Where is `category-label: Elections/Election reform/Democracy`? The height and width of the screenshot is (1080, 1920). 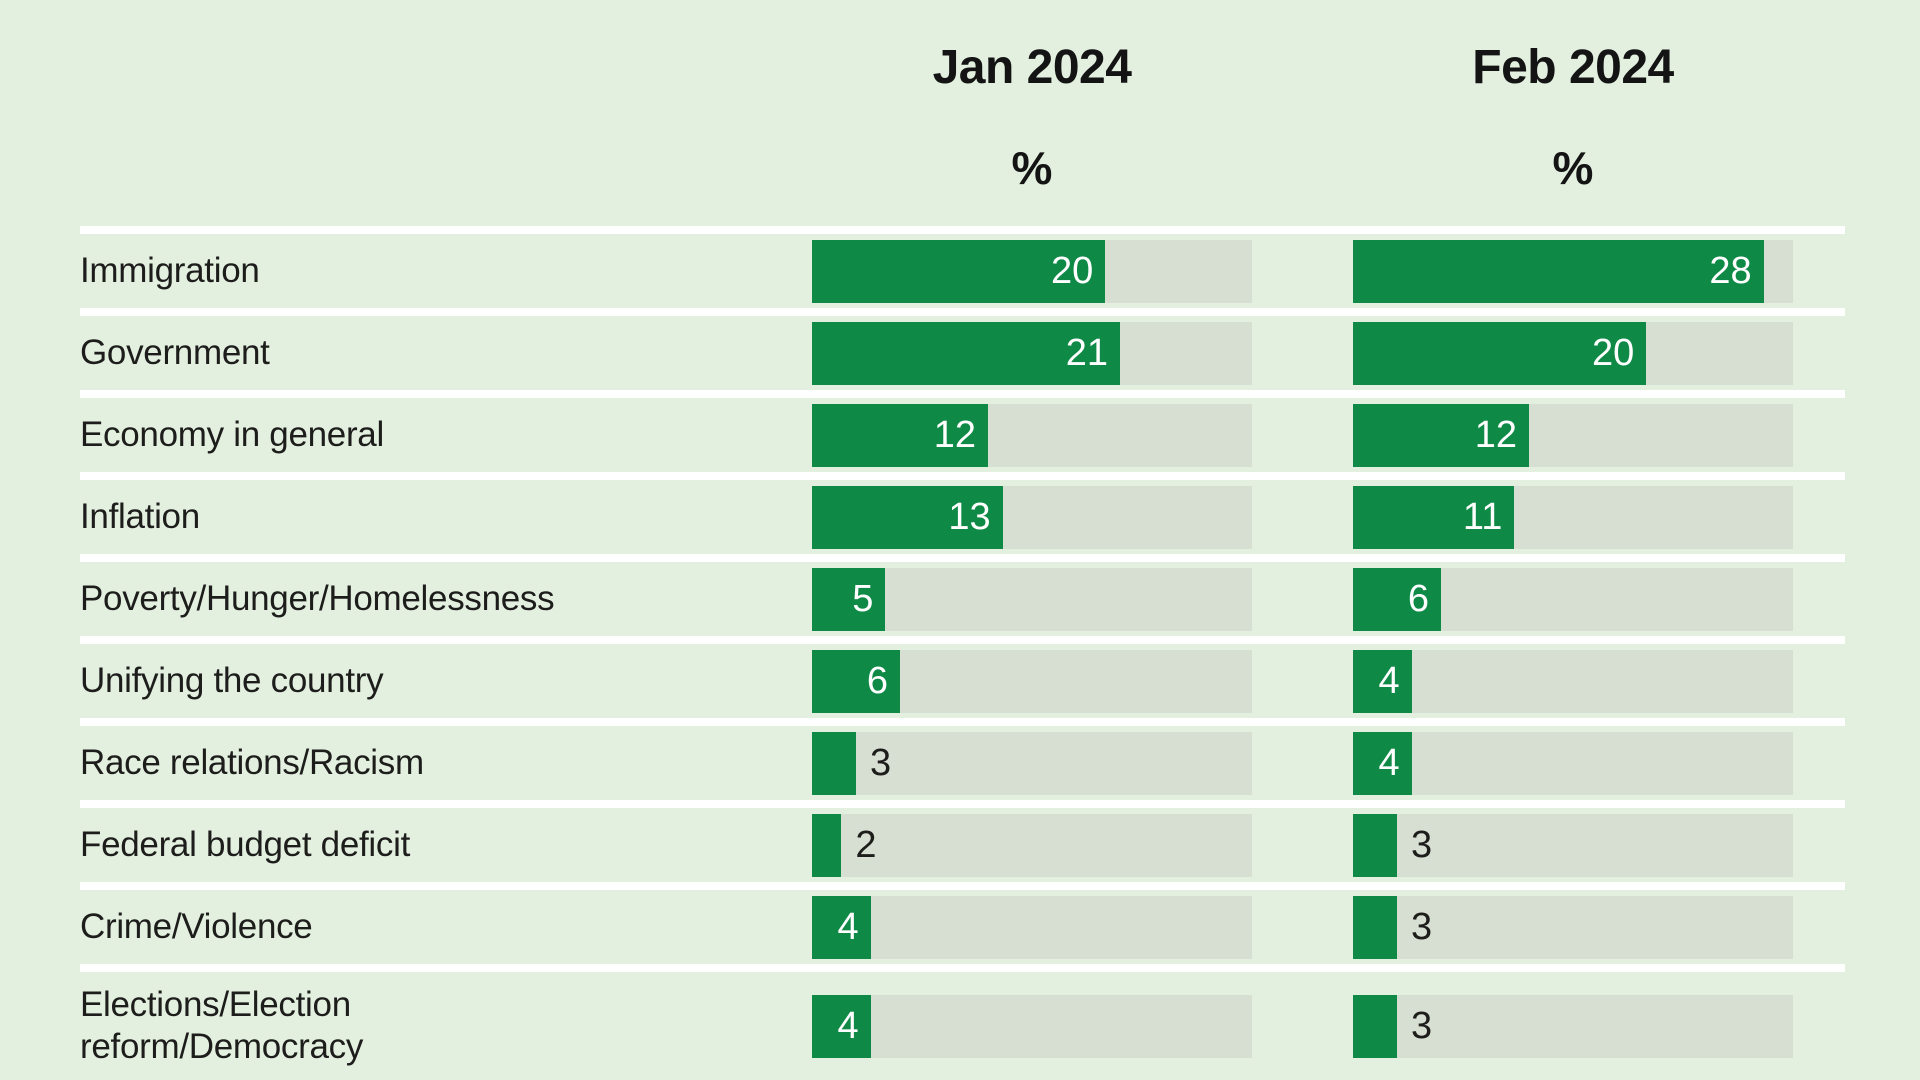 category-label: Elections/Election reform/Democracy is located at coordinates (222, 1025).